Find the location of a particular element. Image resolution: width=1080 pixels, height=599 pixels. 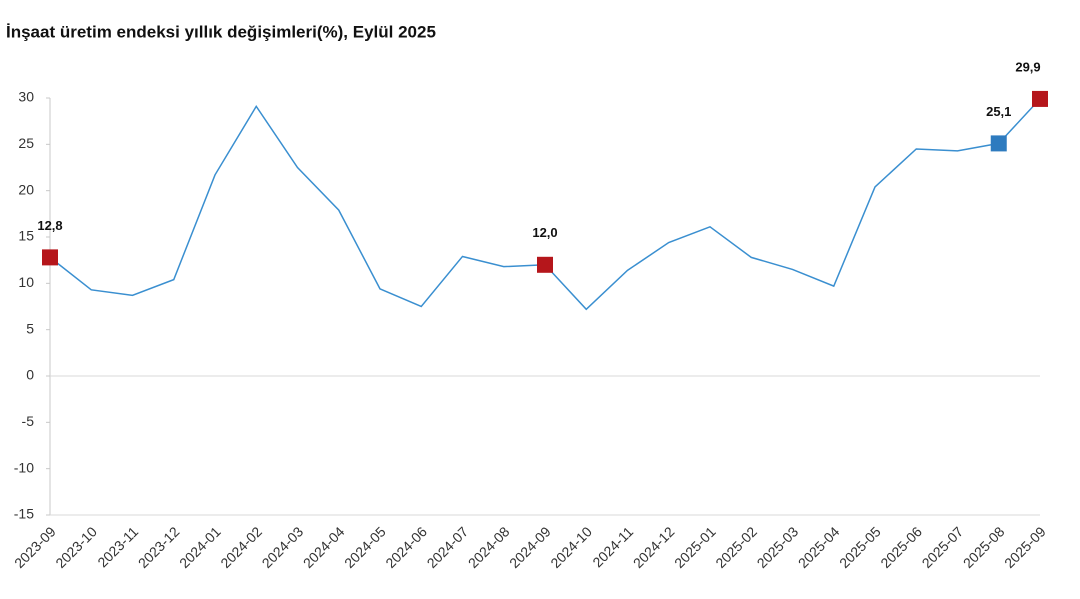

y-tick-label: 30 is located at coordinates (26, 97).